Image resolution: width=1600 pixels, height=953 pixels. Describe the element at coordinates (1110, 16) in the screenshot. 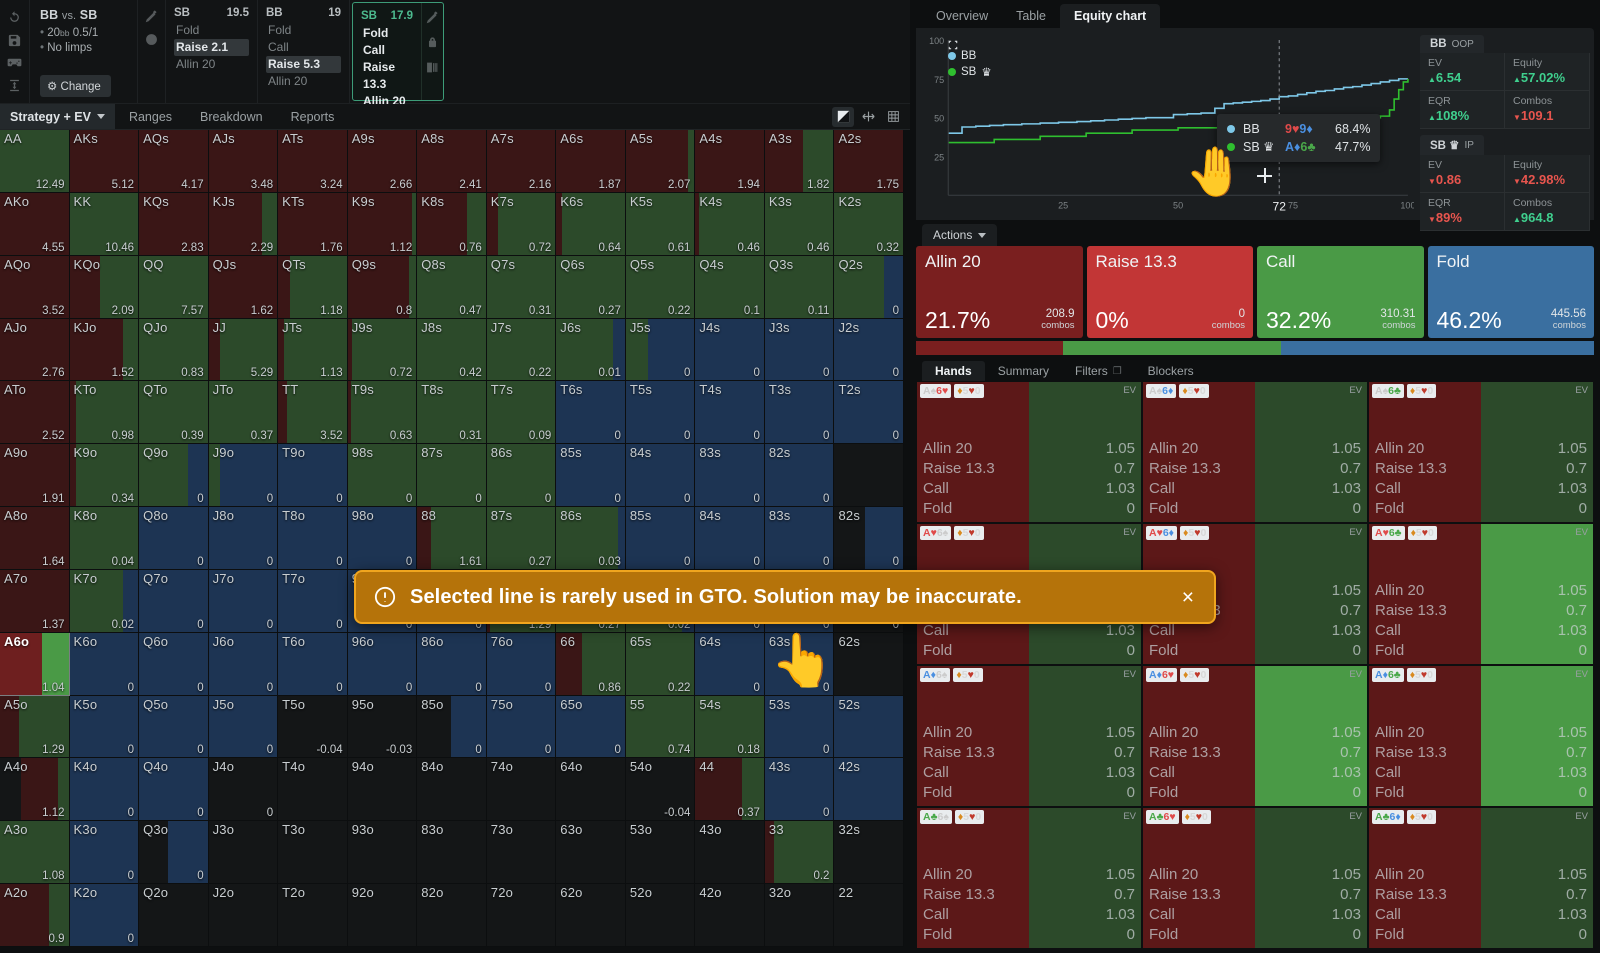

I see `tab-equity-chart: Equity chart` at that location.